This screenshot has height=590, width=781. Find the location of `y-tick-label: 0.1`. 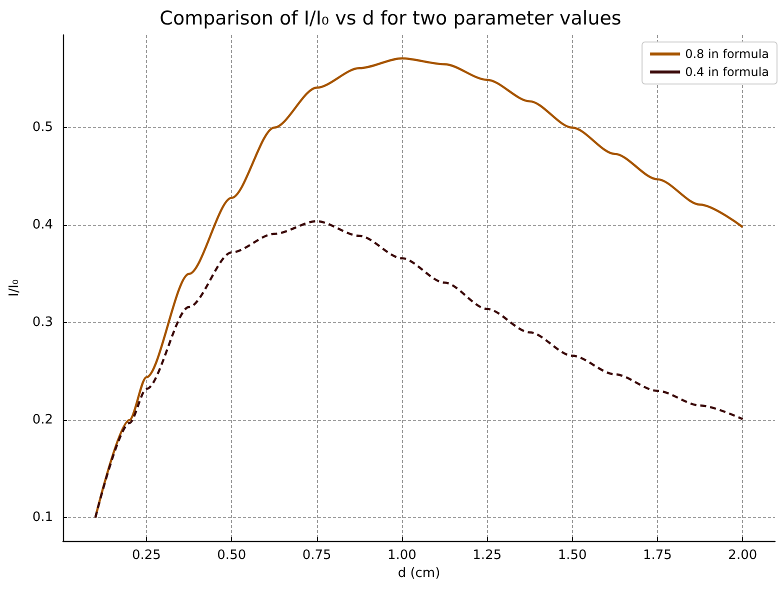

y-tick-label: 0.1 is located at coordinates (42, 518).